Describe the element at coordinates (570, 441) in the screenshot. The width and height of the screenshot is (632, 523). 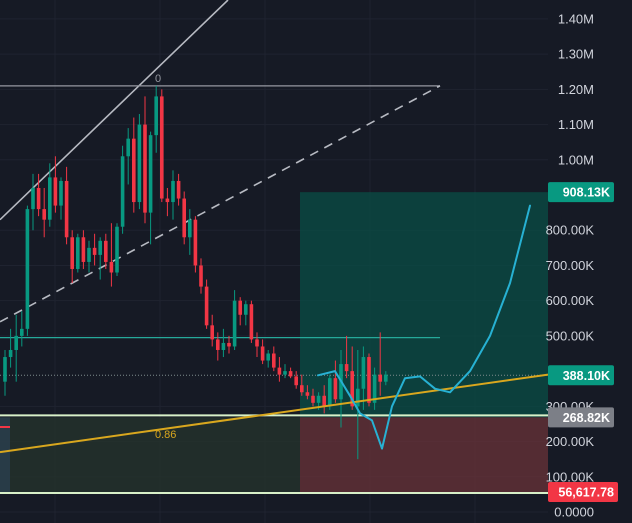
I see `axis-tick-label: 200.00K` at that location.